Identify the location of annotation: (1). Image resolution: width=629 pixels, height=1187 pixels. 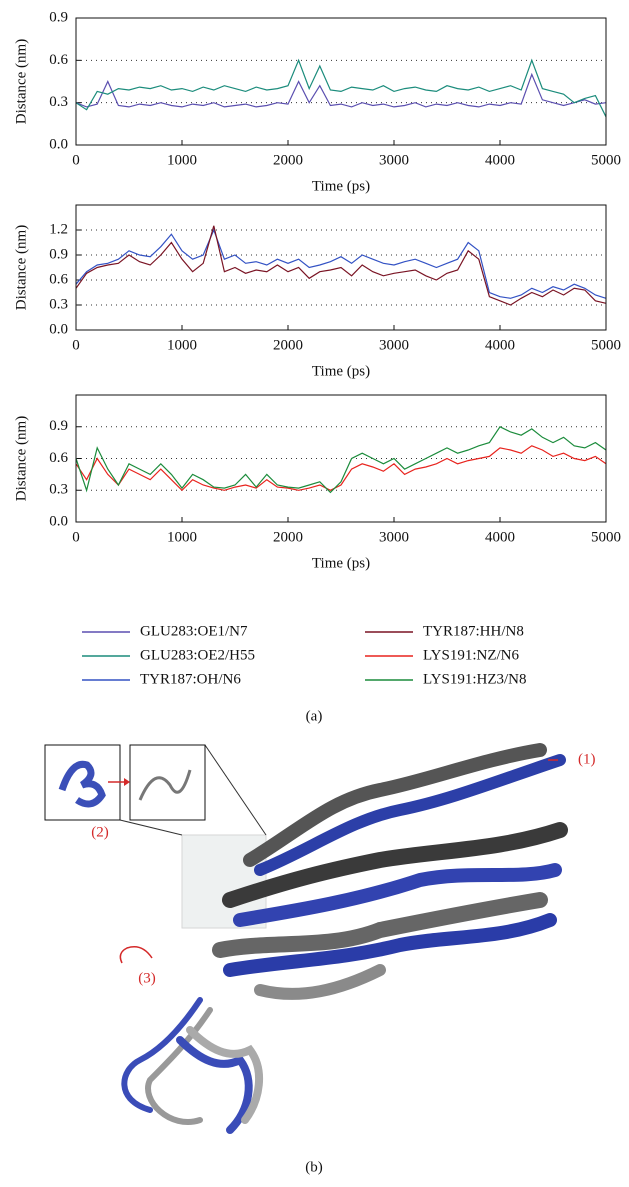
(587, 759).